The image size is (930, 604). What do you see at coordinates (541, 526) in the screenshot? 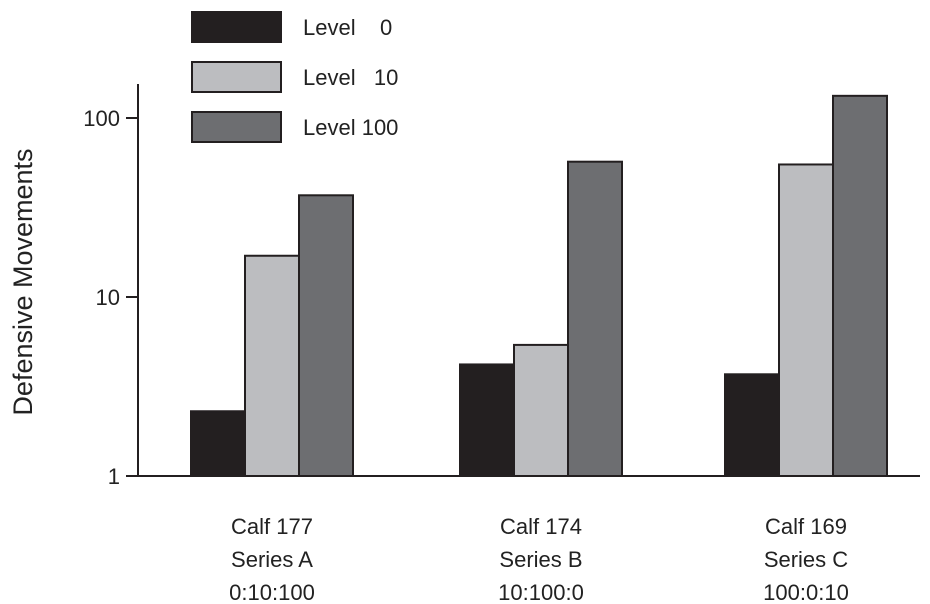
I see `category-label: Calf 174` at bounding box center [541, 526].